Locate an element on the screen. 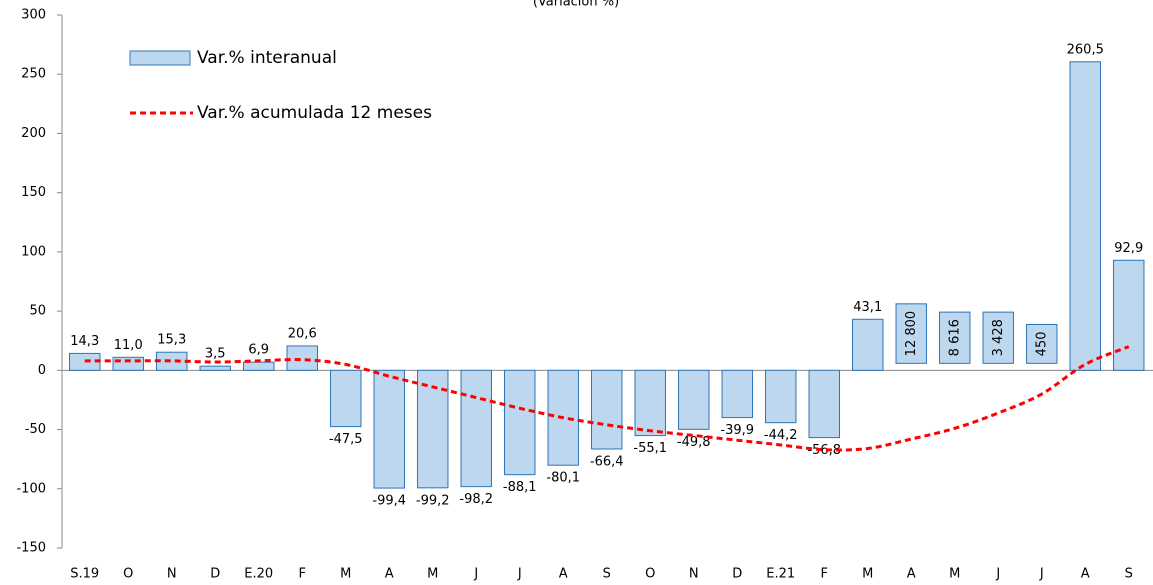 This screenshot has height=585, width=1153. chart-title: (Variación %) is located at coordinates (576, 5).